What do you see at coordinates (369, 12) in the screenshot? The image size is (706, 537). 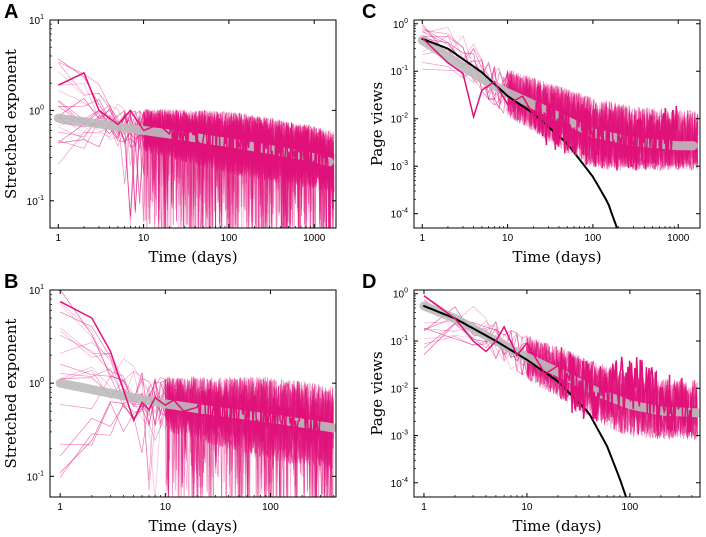 I see `panel-letter: C` at bounding box center [369, 12].